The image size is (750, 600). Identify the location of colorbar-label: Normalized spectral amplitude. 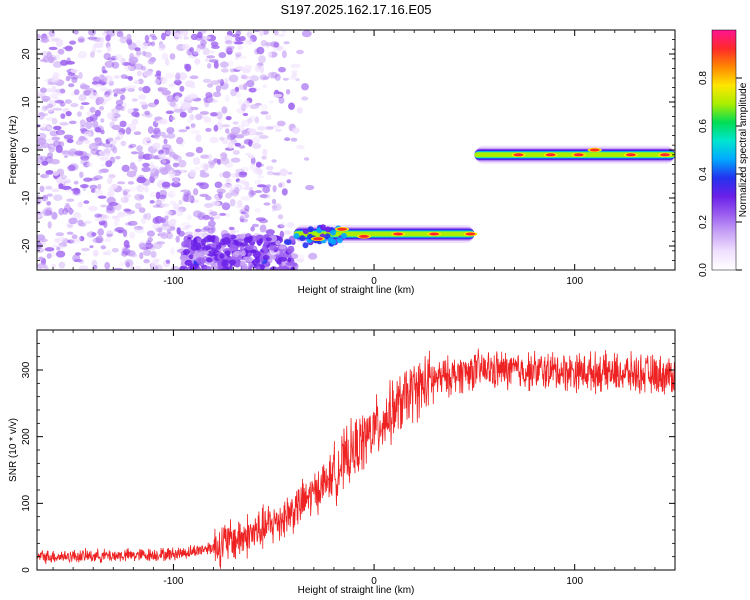
(743, 149).